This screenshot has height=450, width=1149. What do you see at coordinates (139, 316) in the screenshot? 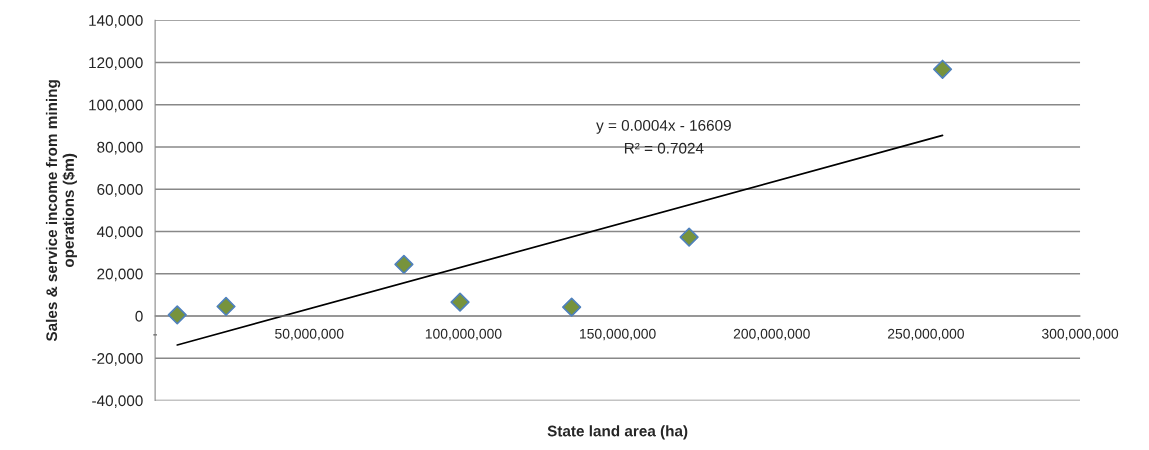
I see `y-tick-label: 0` at bounding box center [139, 316].